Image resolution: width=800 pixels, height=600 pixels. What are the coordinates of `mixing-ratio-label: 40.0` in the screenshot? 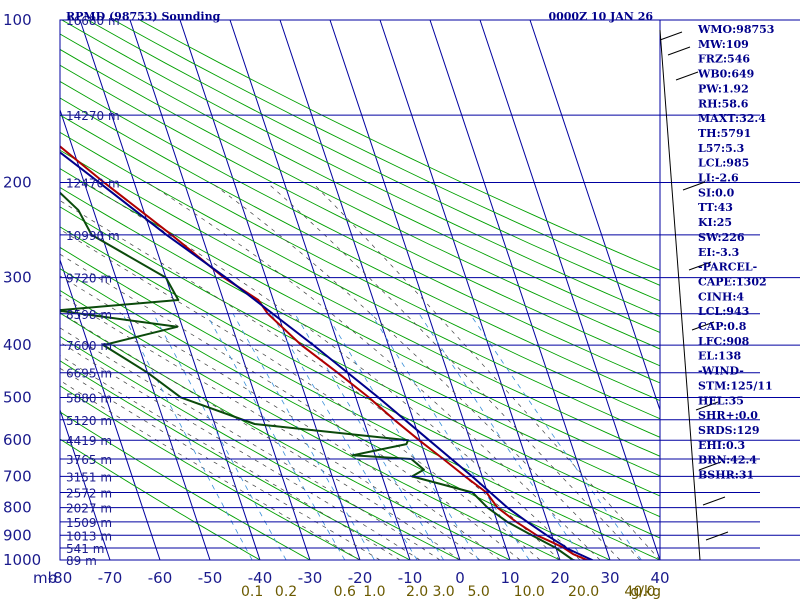 It's located at (639, 592).